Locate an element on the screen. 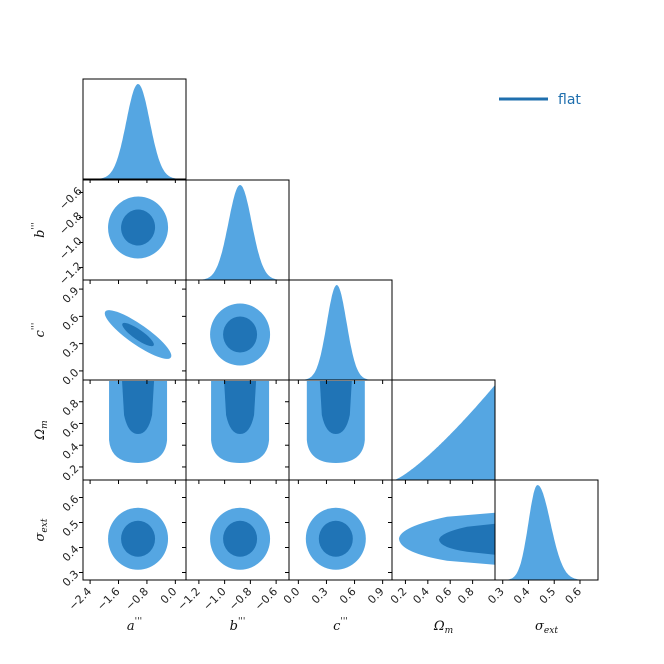 This screenshot has width=664, height=664. contour-r2-c1-inner is located at coordinates (240, 334).